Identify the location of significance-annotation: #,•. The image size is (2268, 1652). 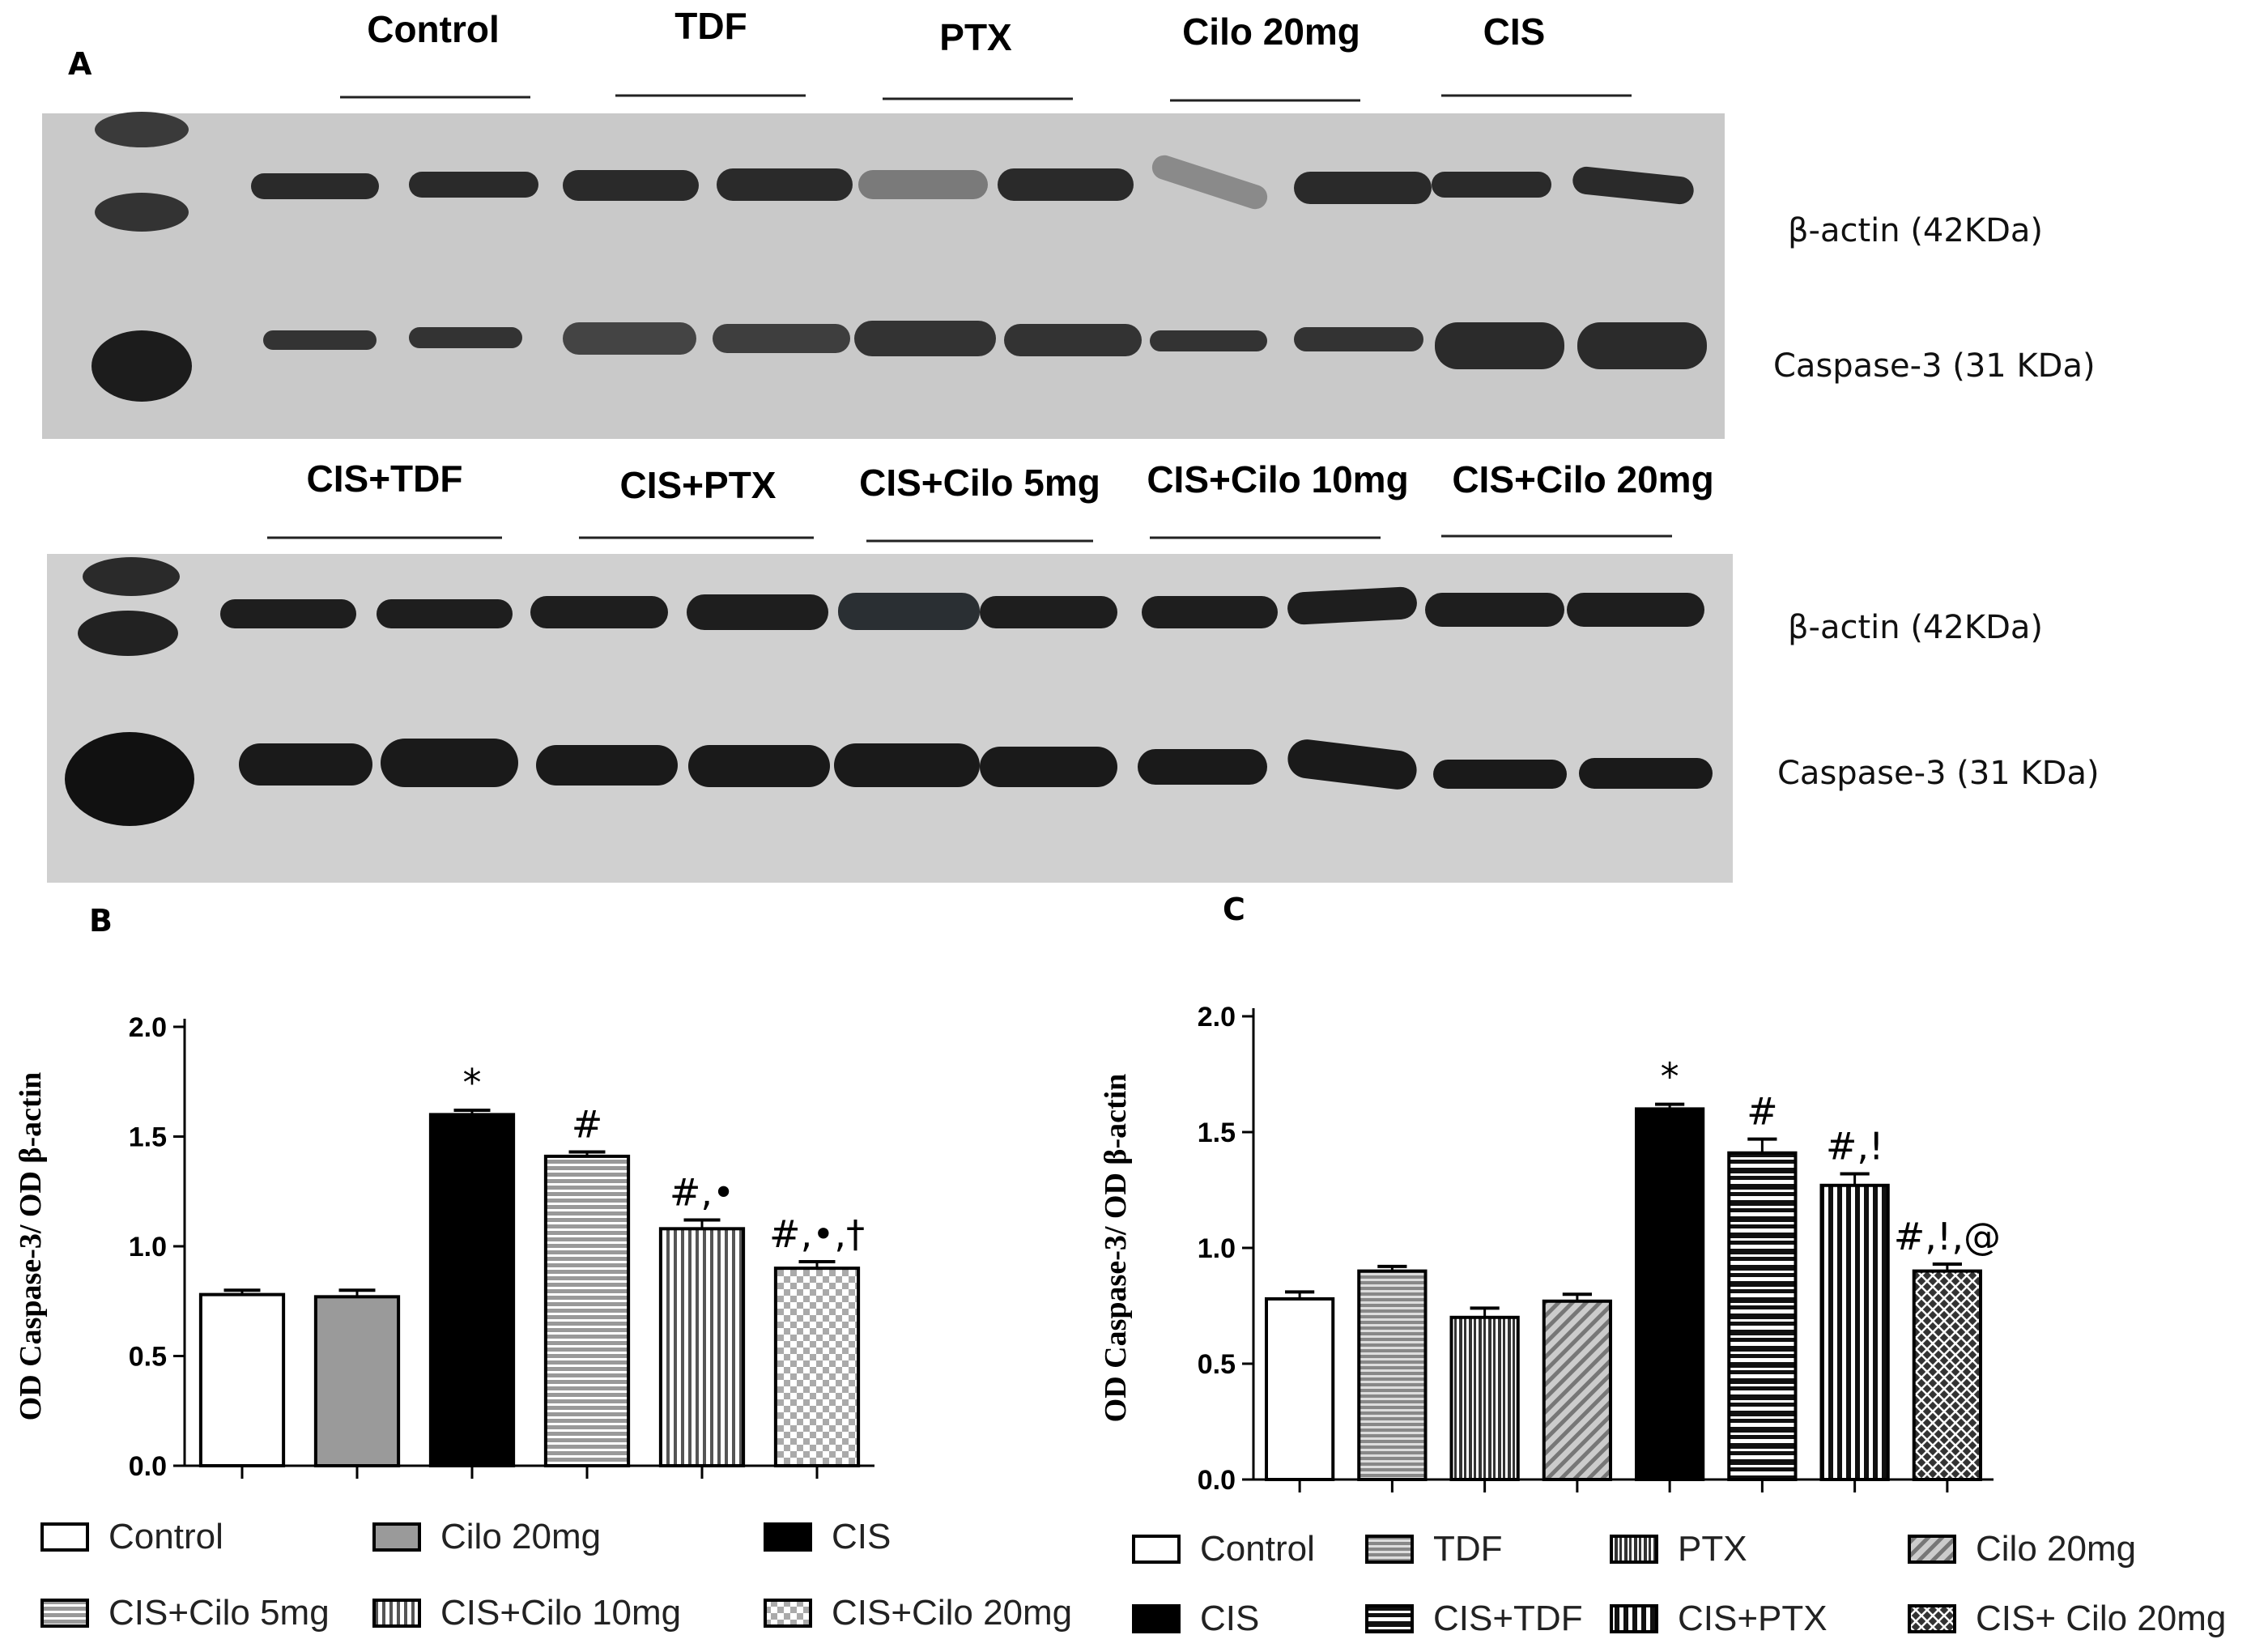
(702, 1192).